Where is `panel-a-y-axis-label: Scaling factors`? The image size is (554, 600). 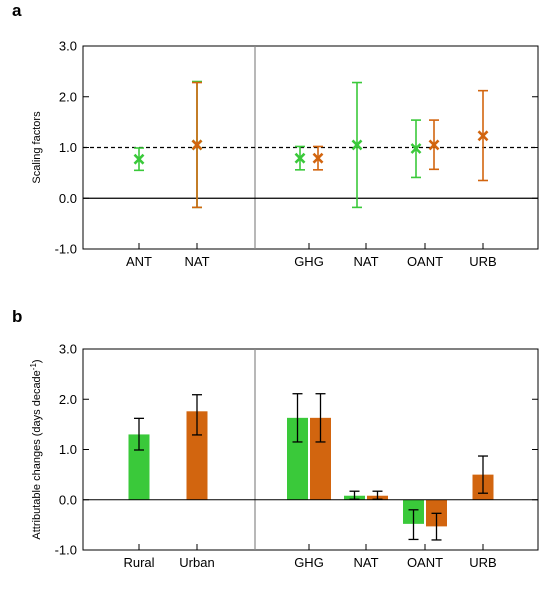 panel-a-y-axis-label: Scaling factors is located at coordinates (37, 147).